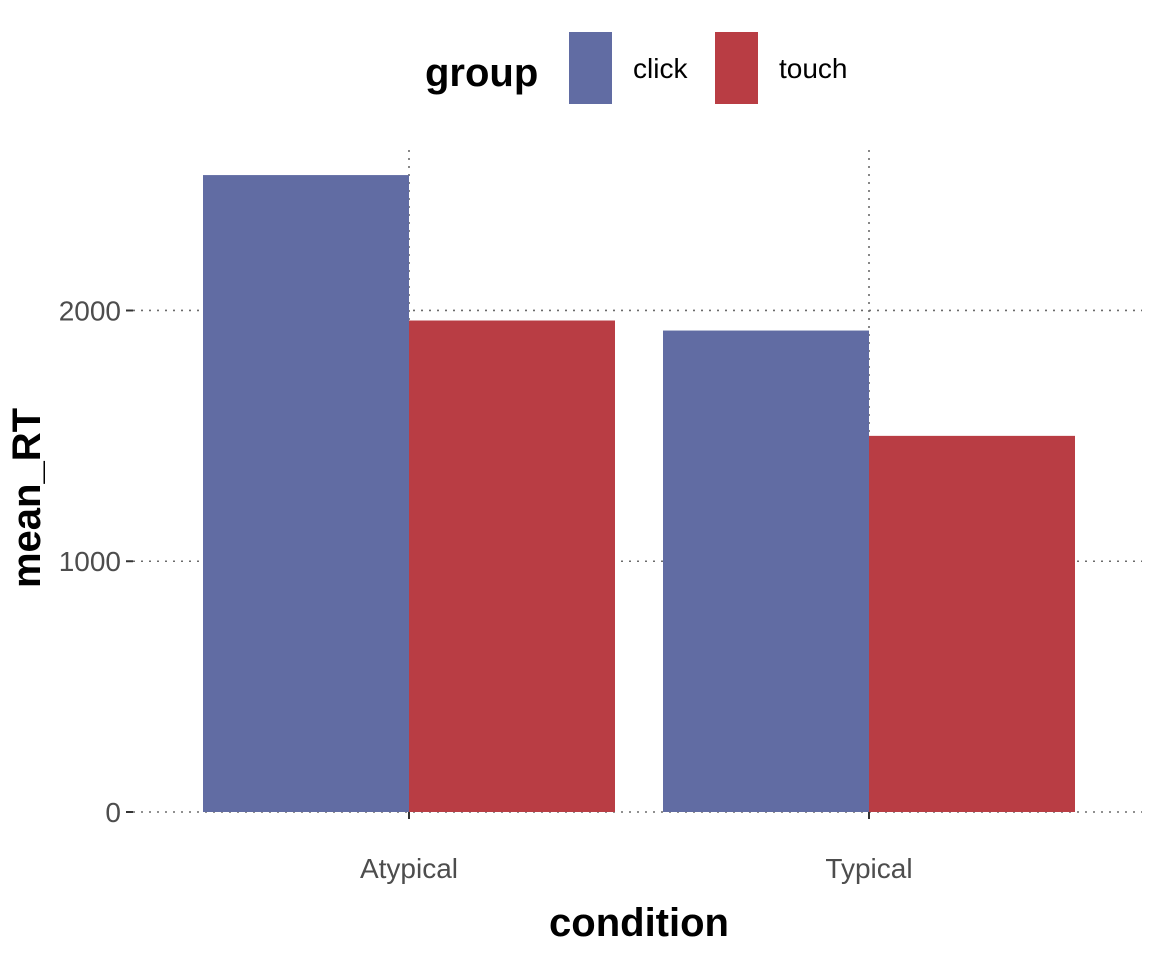 The width and height of the screenshot is (1152, 960). What do you see at coordinates (868, 868) in the screenshot?
I see `x-tick-label: Typical` at bounding box center [868, 868].